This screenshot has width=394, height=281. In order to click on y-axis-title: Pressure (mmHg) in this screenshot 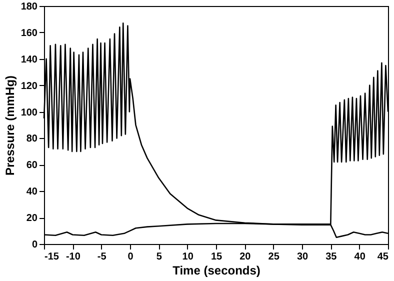, I will do `click(9, 125)`.